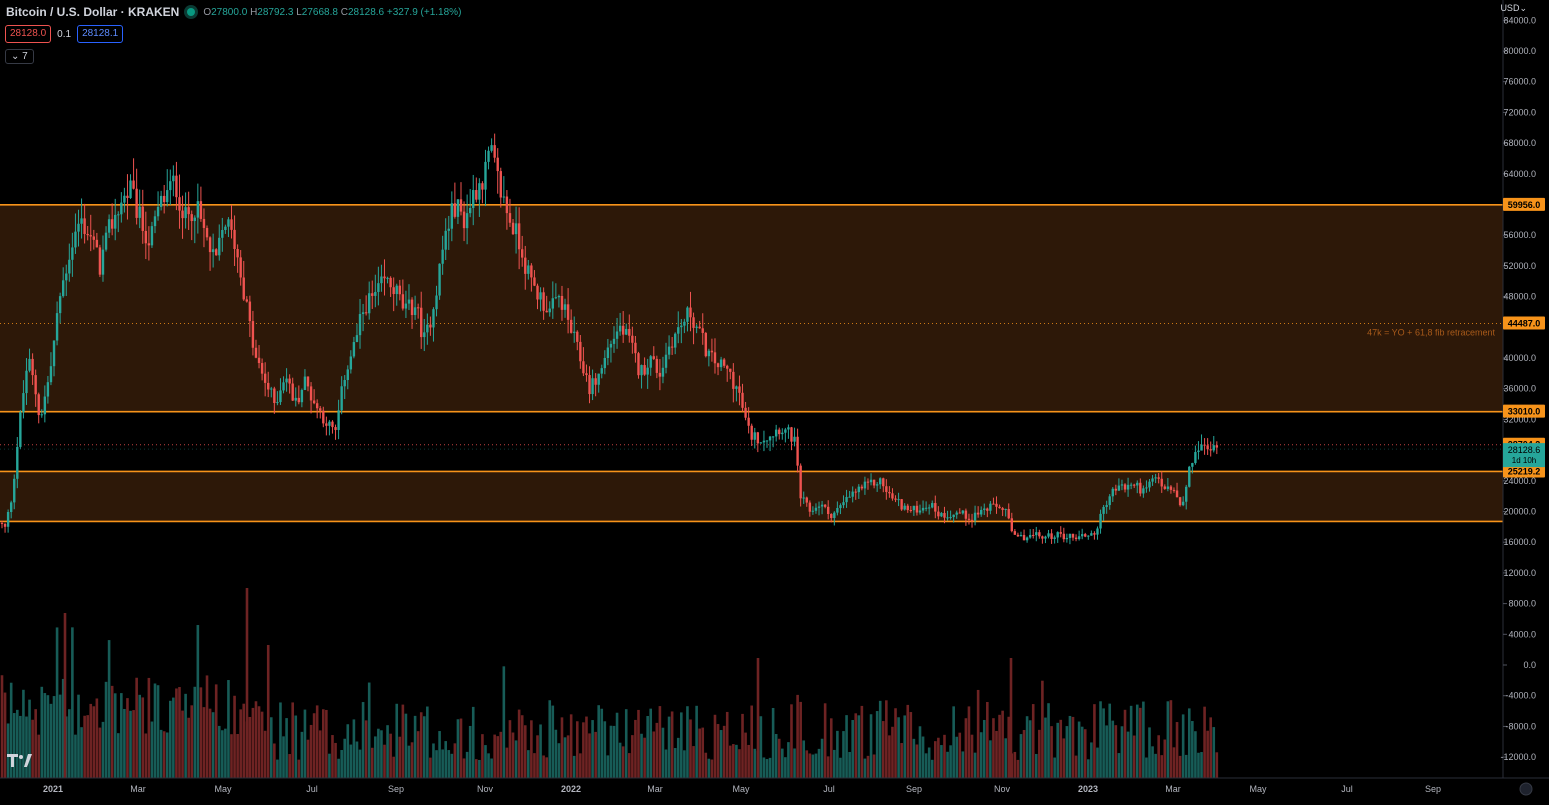 Image resolution: width=1549 pixels, height=805 pixels. I want to click on tradingview-logo-icon, so click(20, 763).